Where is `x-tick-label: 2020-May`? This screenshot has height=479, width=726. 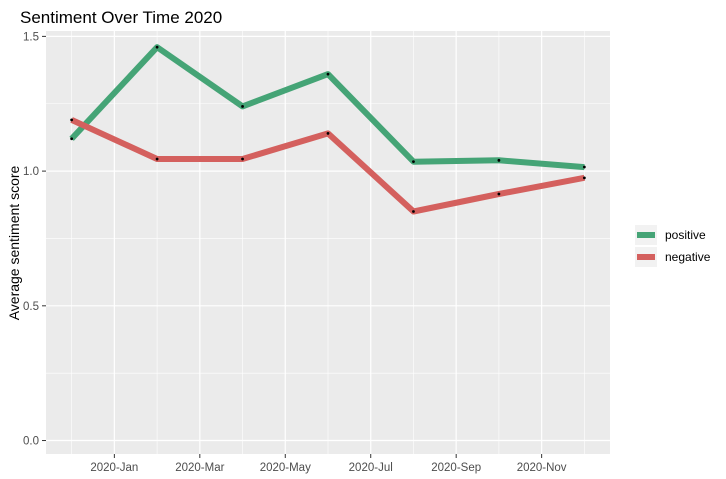 x-tick-label: 2020-May is located at coordinates (285, 468).